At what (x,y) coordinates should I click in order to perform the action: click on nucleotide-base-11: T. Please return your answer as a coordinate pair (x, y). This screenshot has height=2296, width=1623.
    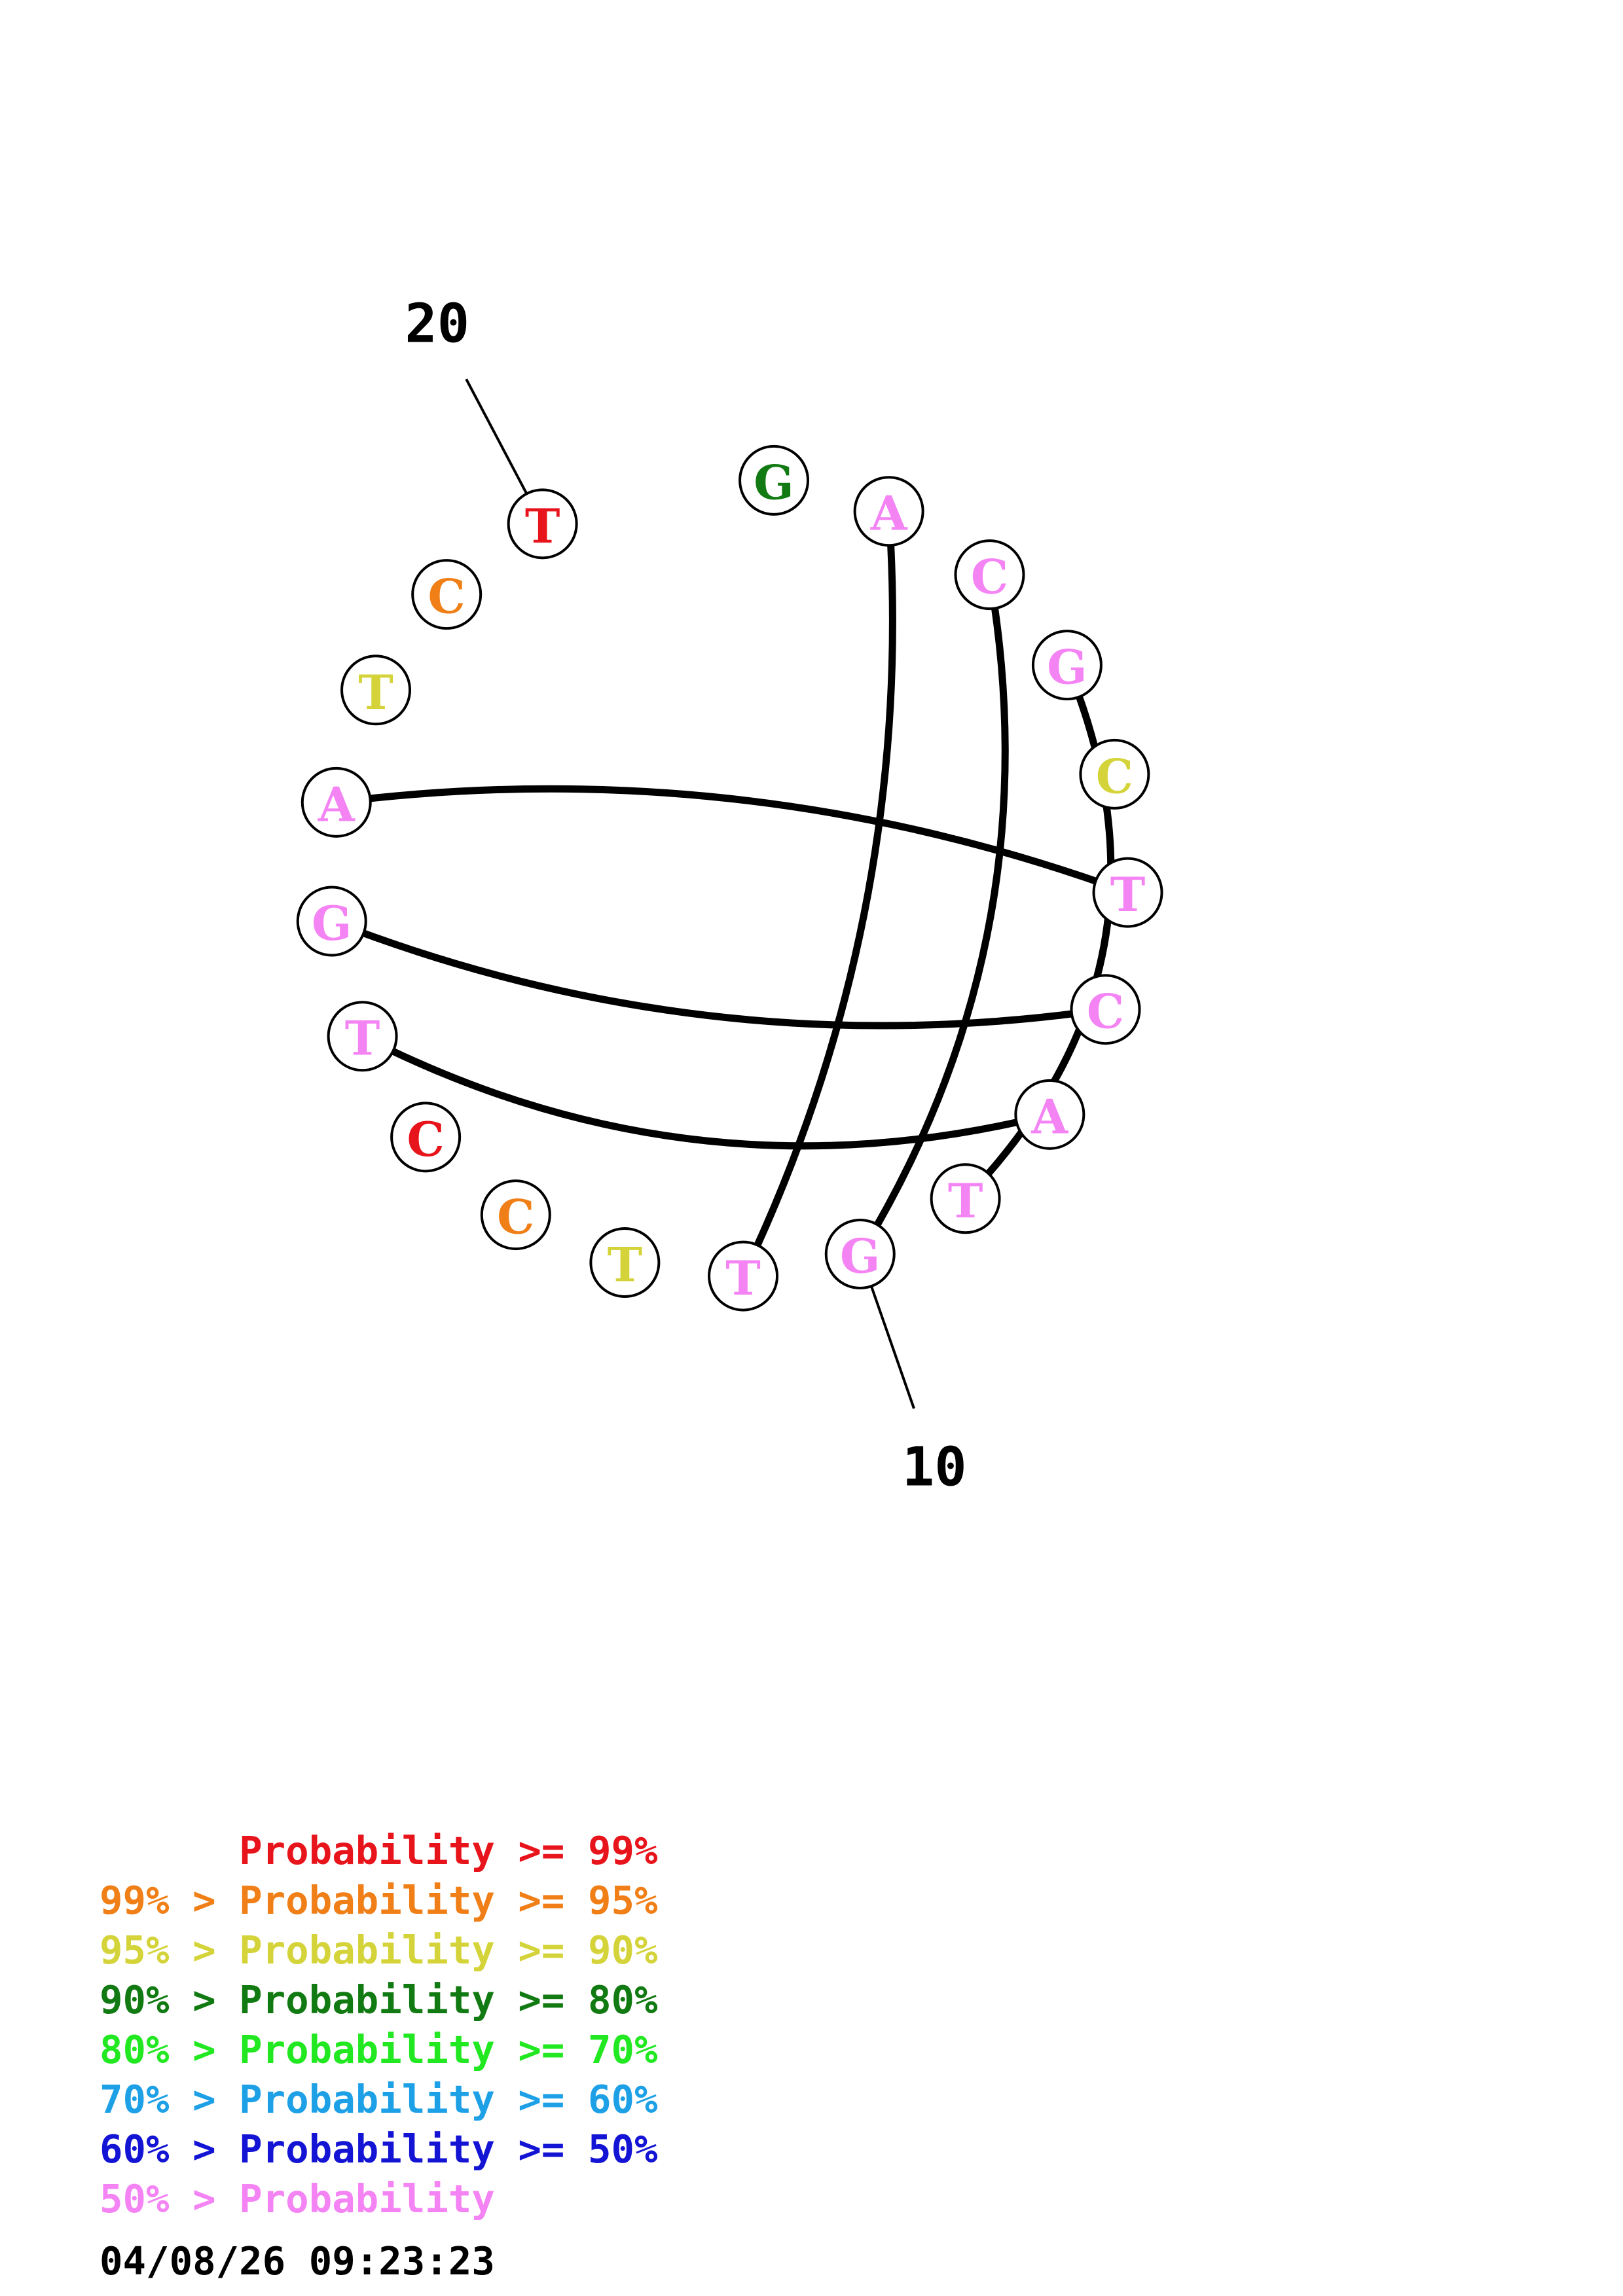
    Looking at the image, I should click on (743, 1278).